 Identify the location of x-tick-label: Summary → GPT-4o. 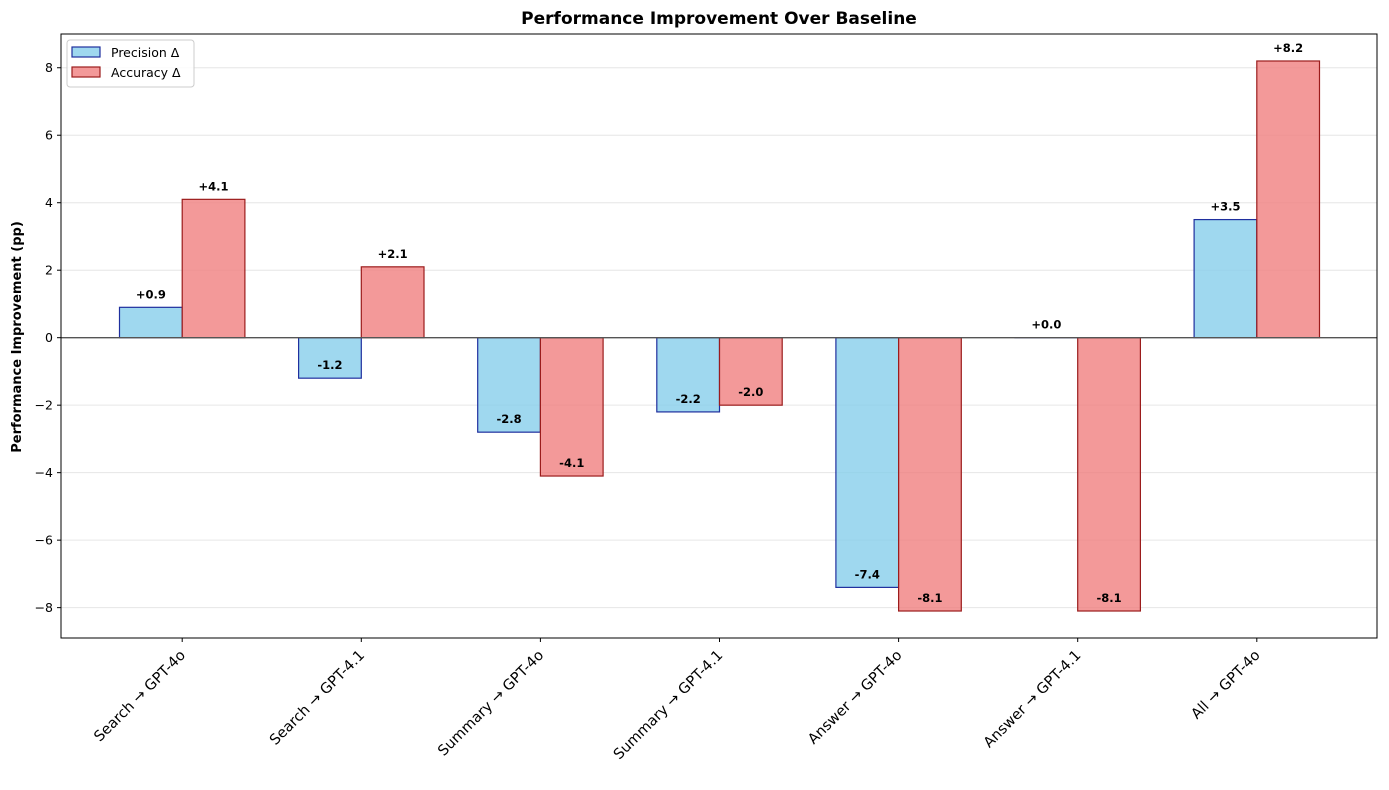
(491, 703).